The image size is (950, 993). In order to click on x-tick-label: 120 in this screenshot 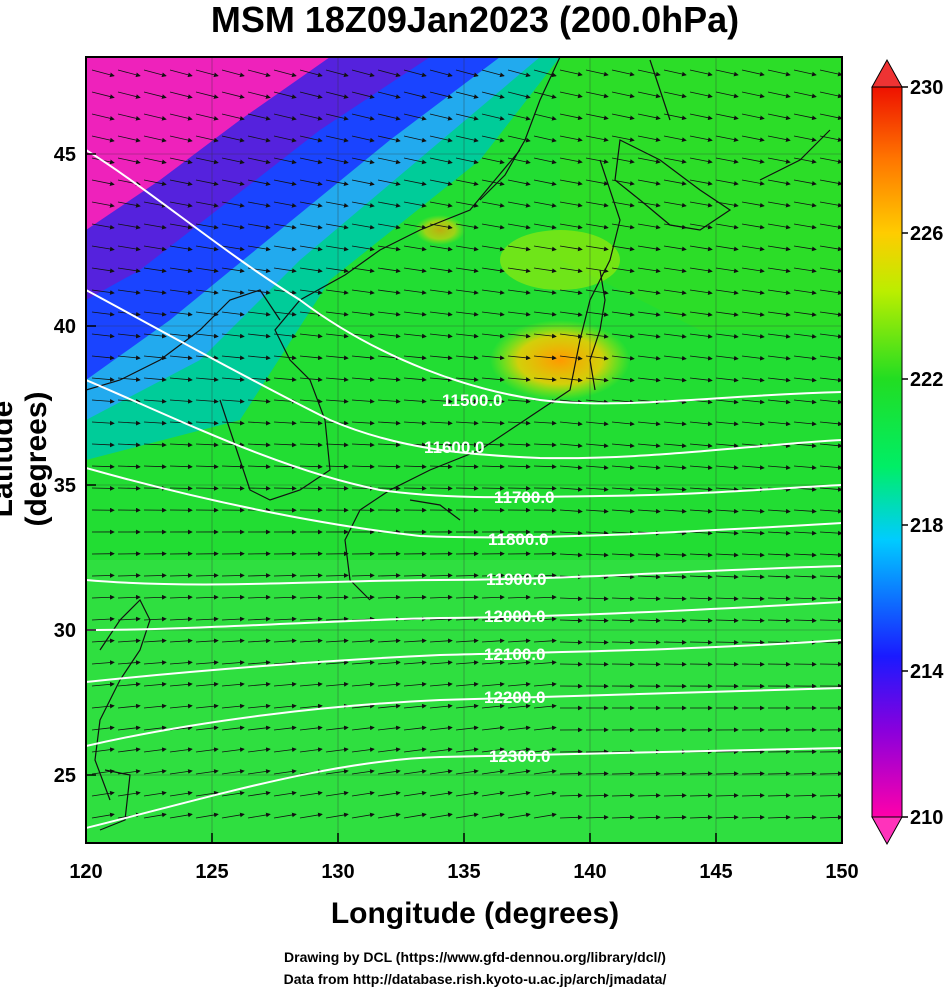, I will do `click(85, 872)`.